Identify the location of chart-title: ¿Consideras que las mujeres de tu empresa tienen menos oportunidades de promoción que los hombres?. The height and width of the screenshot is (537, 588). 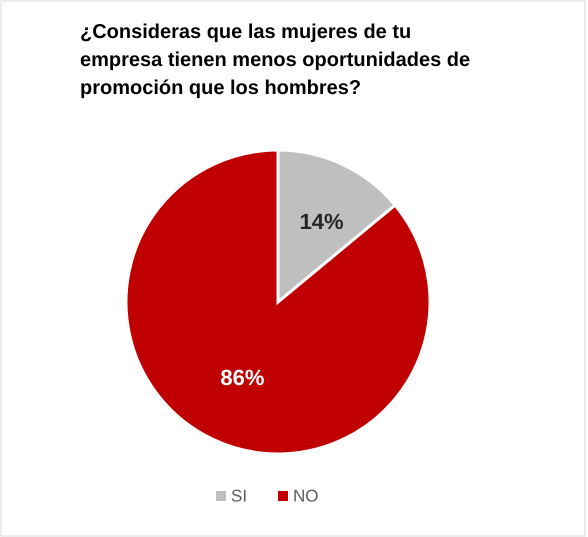
(275, 60).